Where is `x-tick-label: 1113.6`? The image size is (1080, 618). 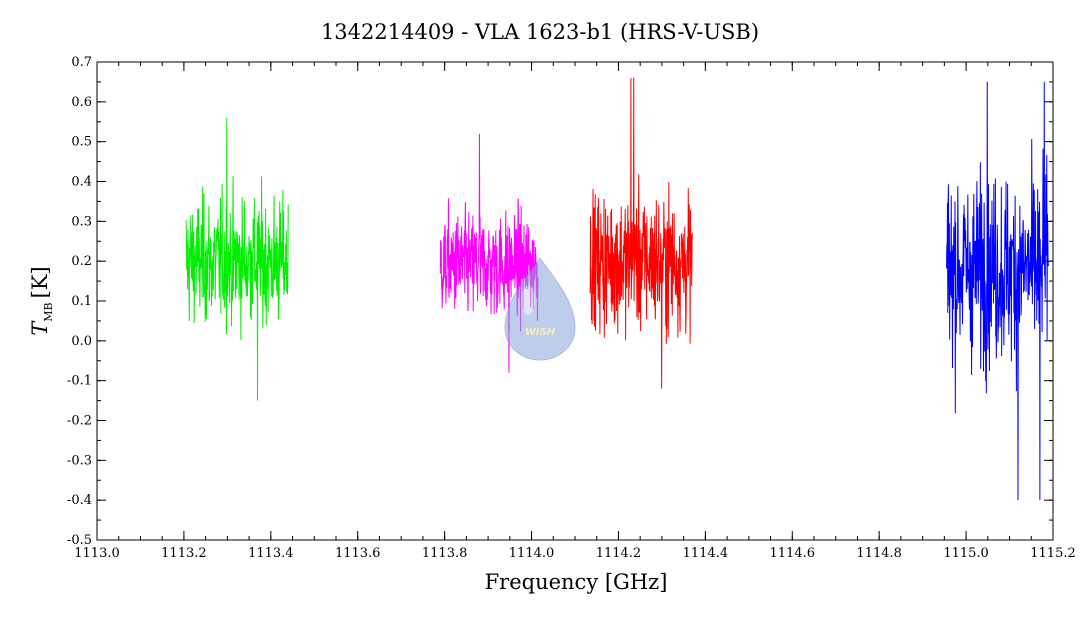
x-tick-label: 1113.6 is located at coordinates (358, 553).